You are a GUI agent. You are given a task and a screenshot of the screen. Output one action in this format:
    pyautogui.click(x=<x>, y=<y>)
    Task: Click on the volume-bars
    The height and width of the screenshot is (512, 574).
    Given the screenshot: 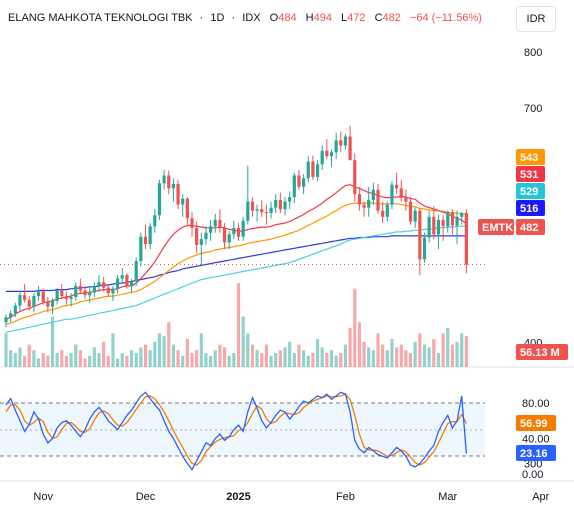 What is the action you would take?
    pyautogui.click(x=236, y=325)
    